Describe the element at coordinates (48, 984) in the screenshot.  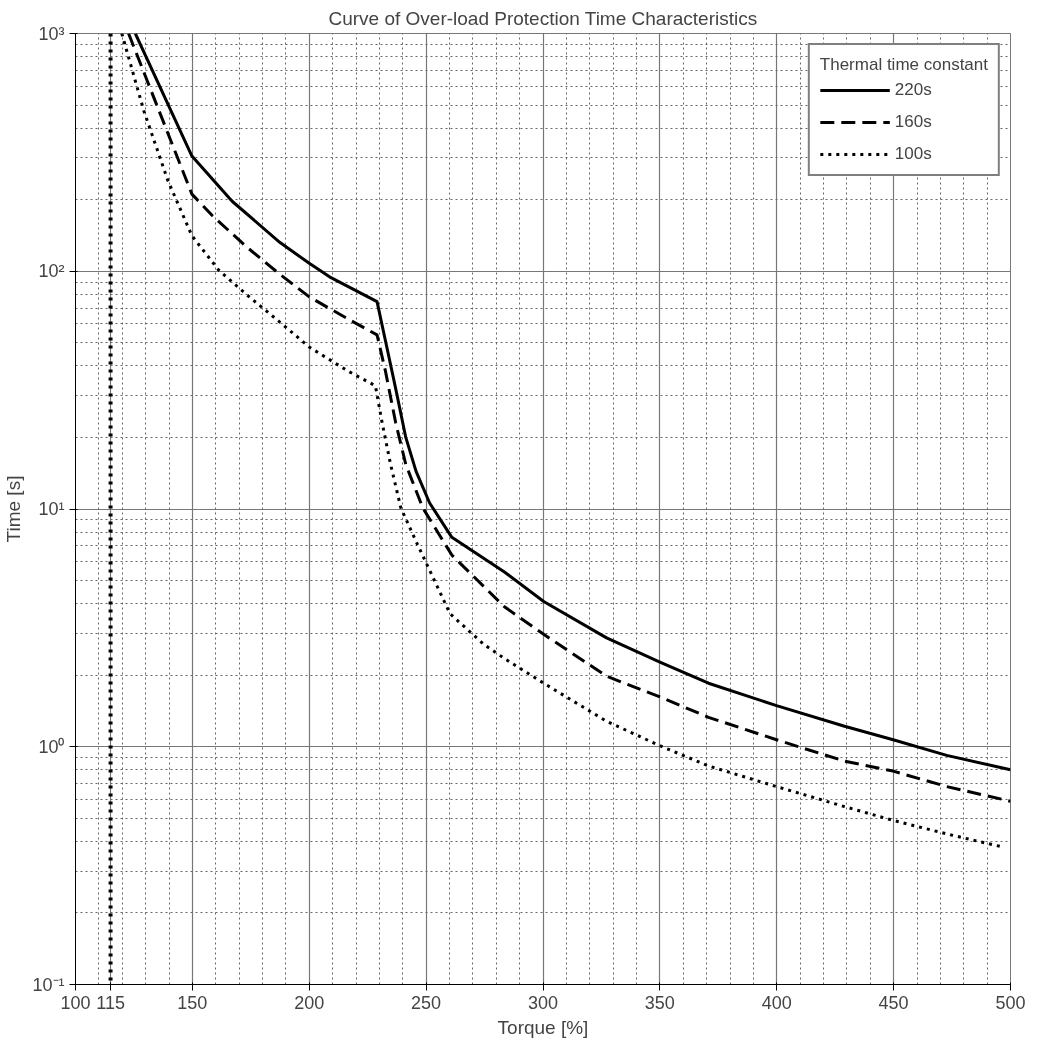
I see `y-tick-label: 10⁻¹` at that location.